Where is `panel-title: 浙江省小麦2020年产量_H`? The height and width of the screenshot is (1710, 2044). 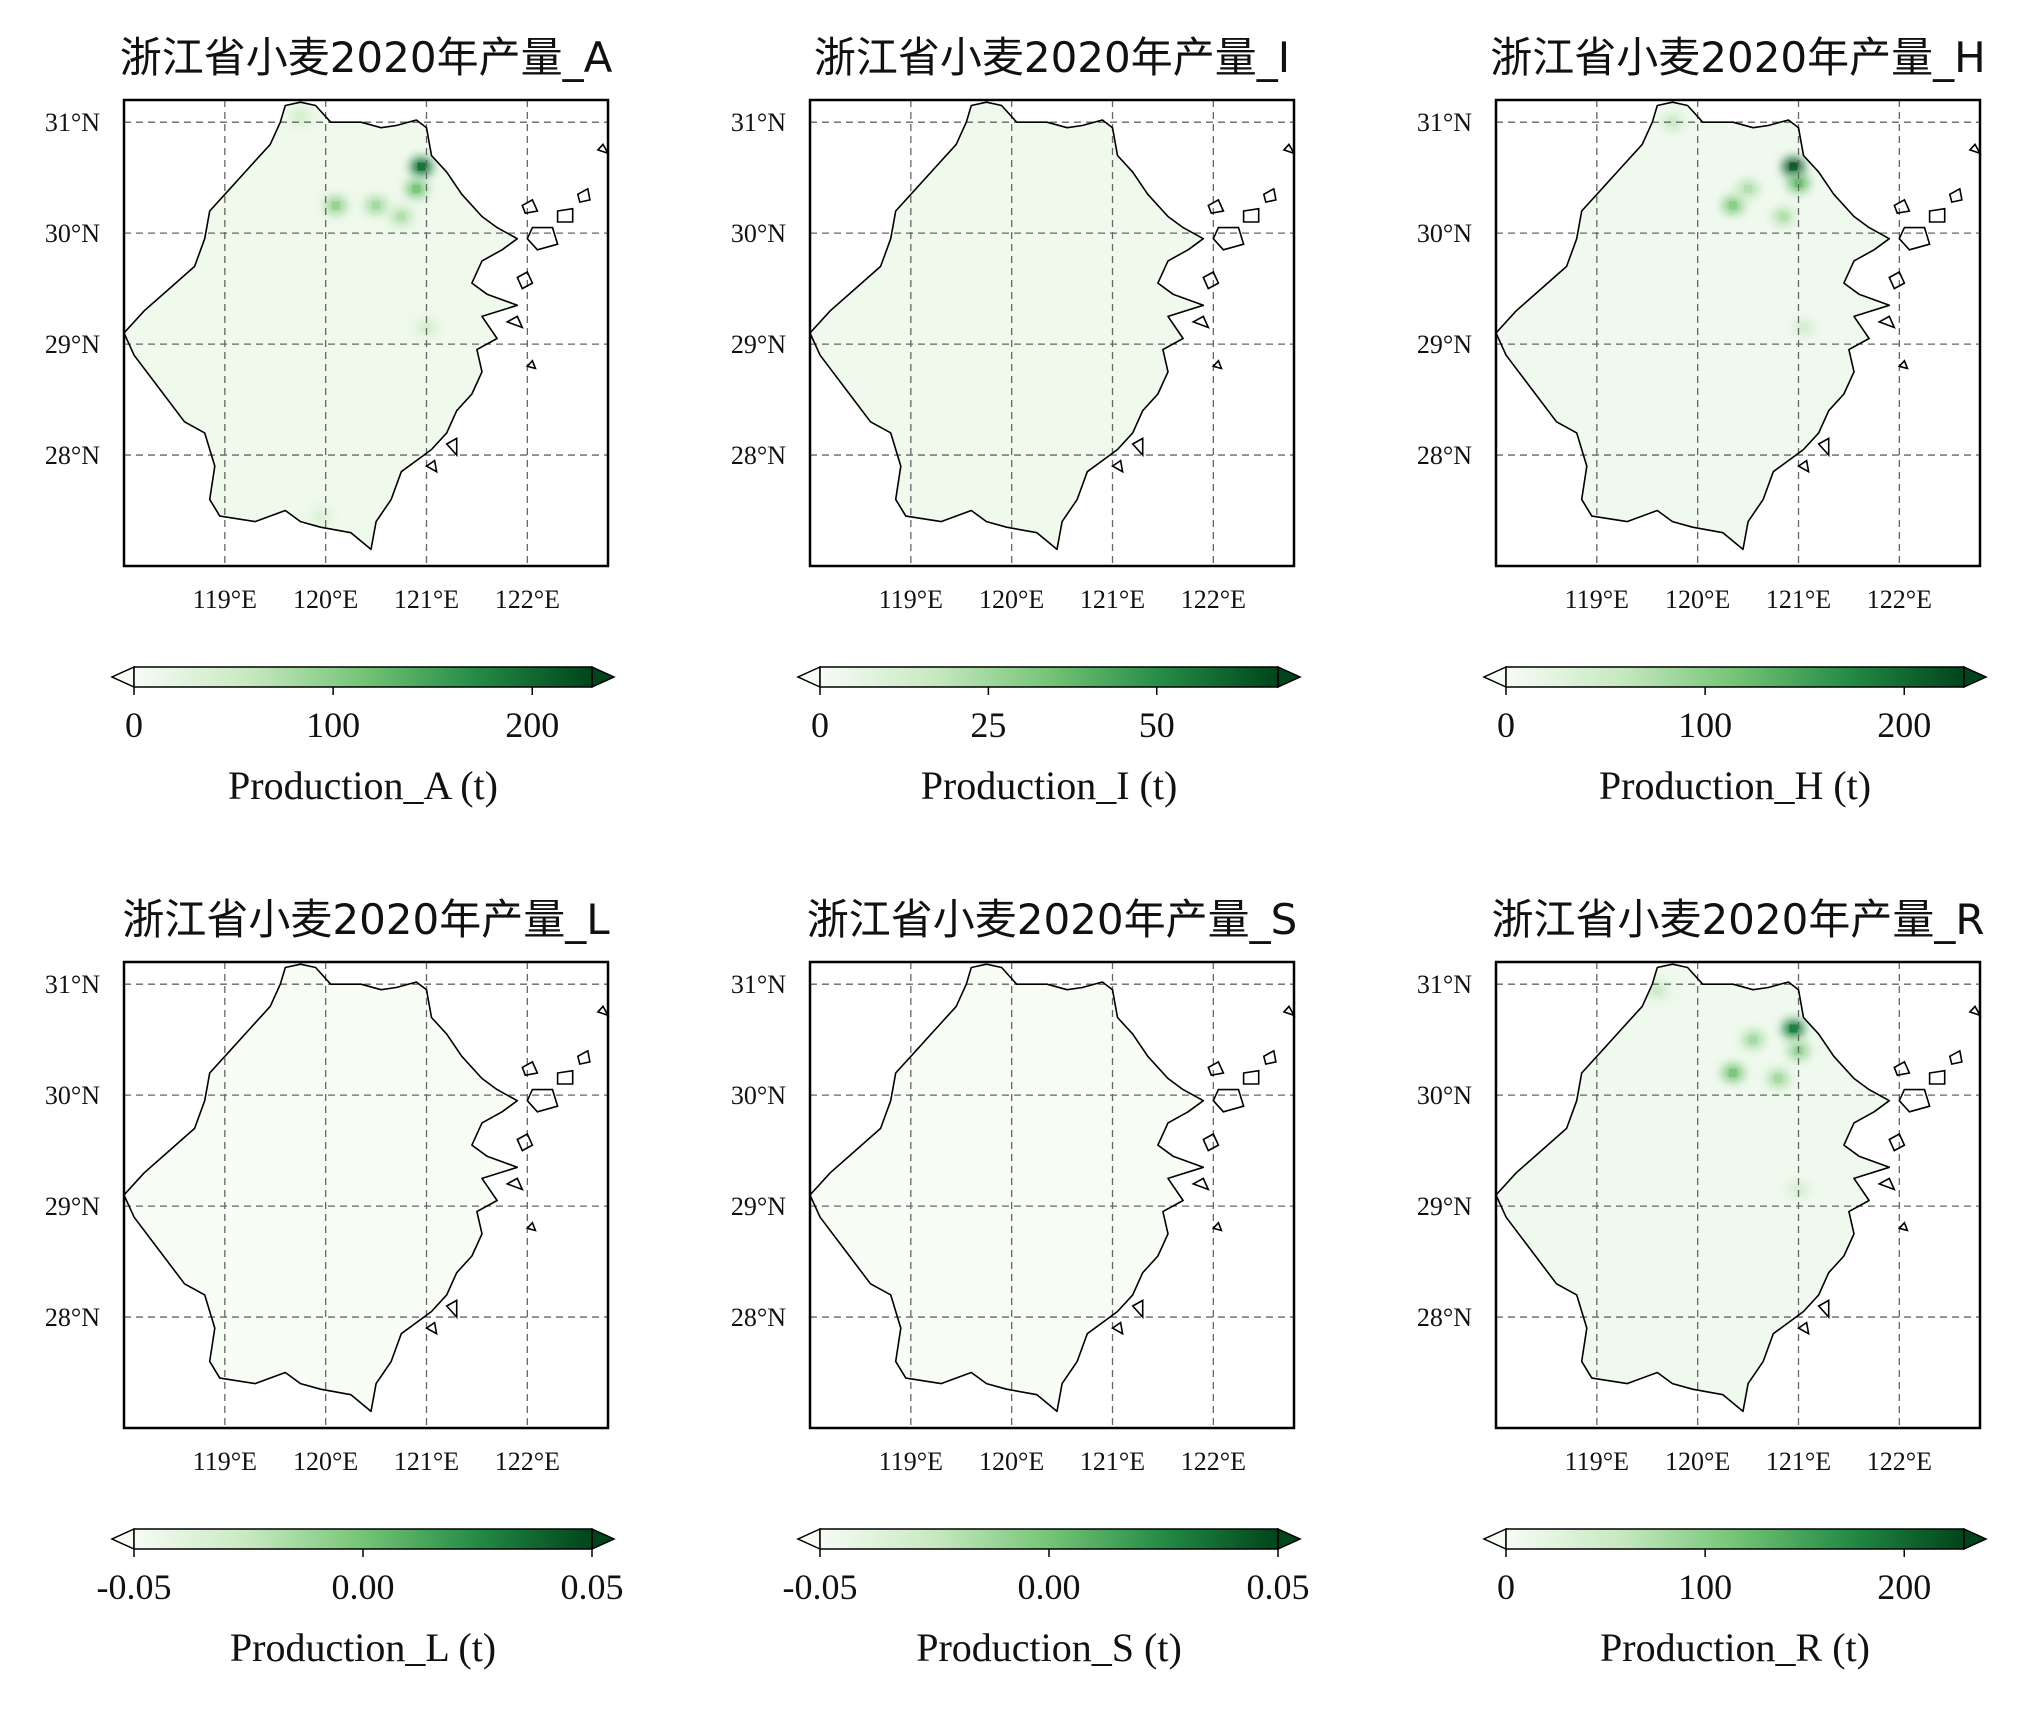
panel-title: 浙江省小麦2020年产量_H is located at coordinates (1737, 57).